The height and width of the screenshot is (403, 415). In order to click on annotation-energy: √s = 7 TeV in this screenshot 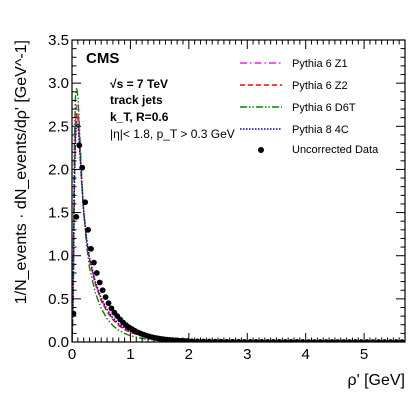, I will do `click(139, 84)`.